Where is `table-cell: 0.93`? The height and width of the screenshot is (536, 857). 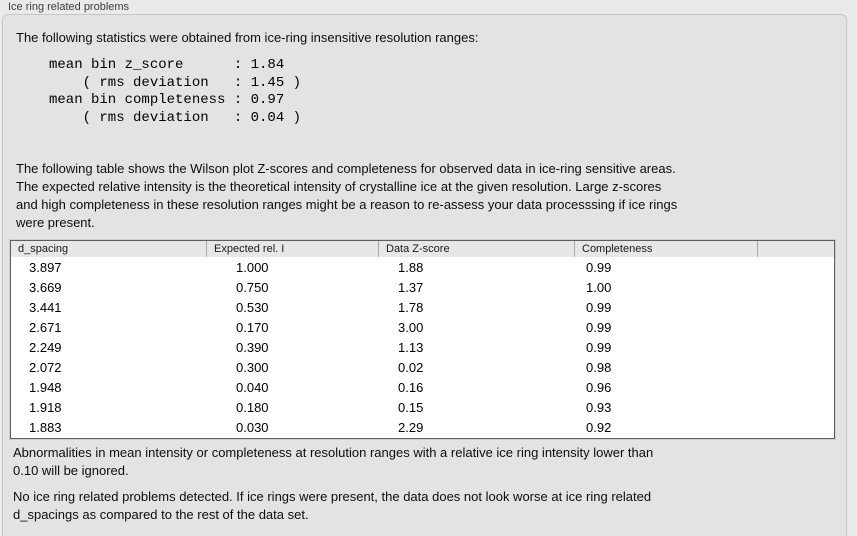 table-cell: 0.93 is located at coordinates (599, 408).